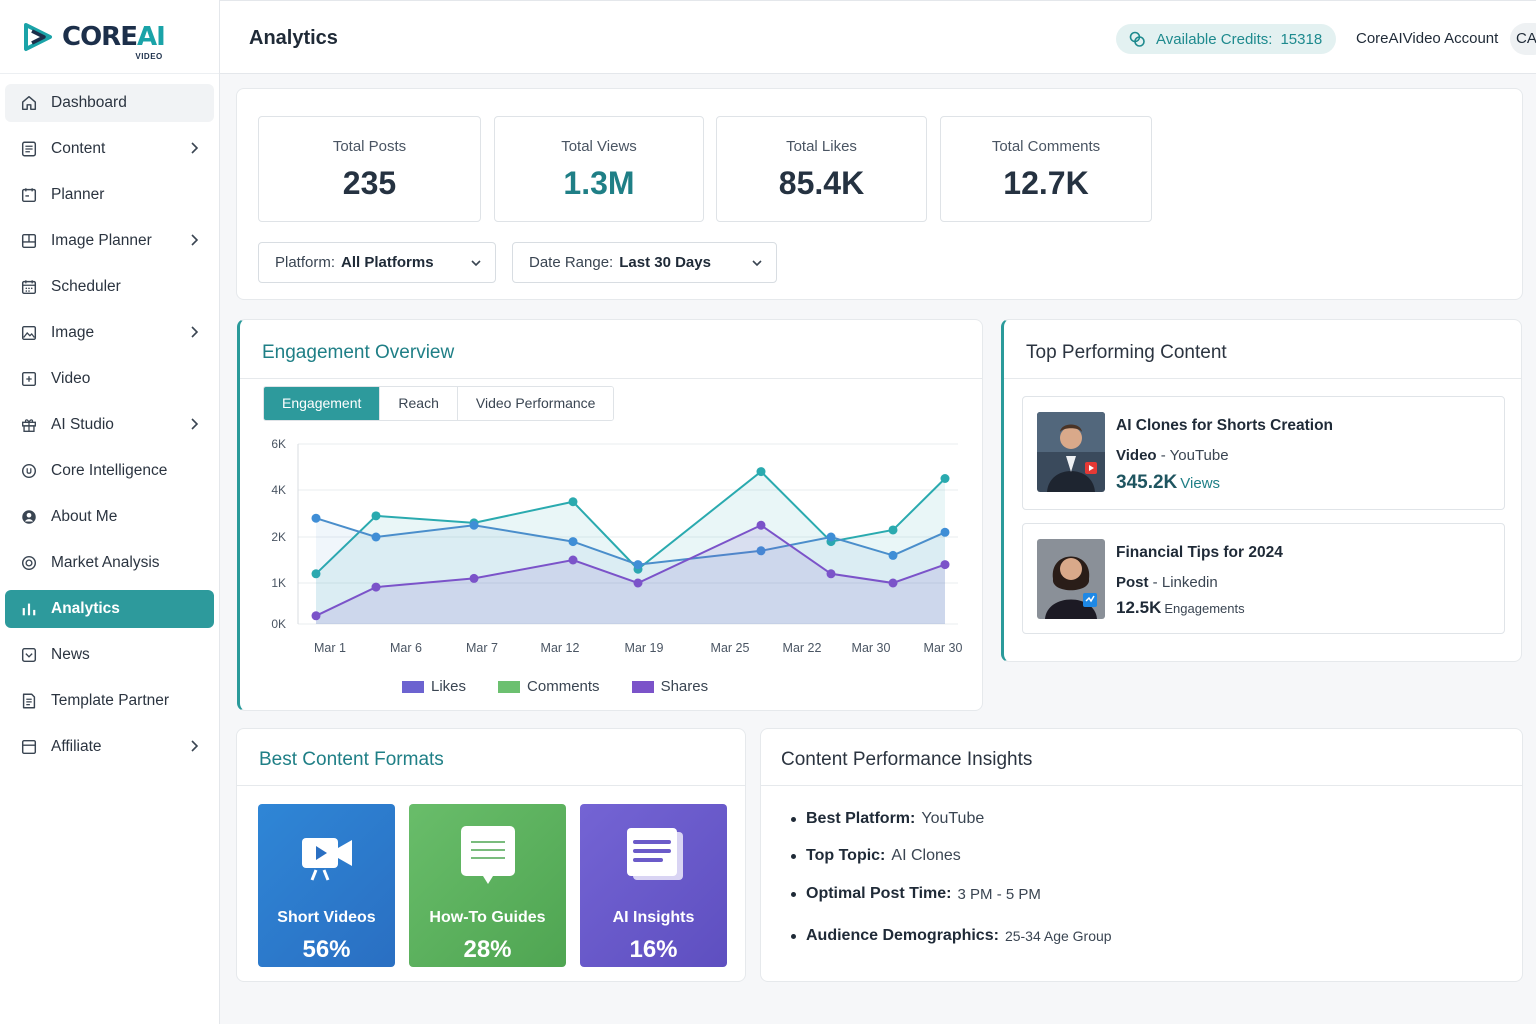 This screenshot has width=1536, height=1024. Describe the element at coordinates (999, 894) in the screenshot. I see `insight-value: 3 PM - 5 PM` at that location.